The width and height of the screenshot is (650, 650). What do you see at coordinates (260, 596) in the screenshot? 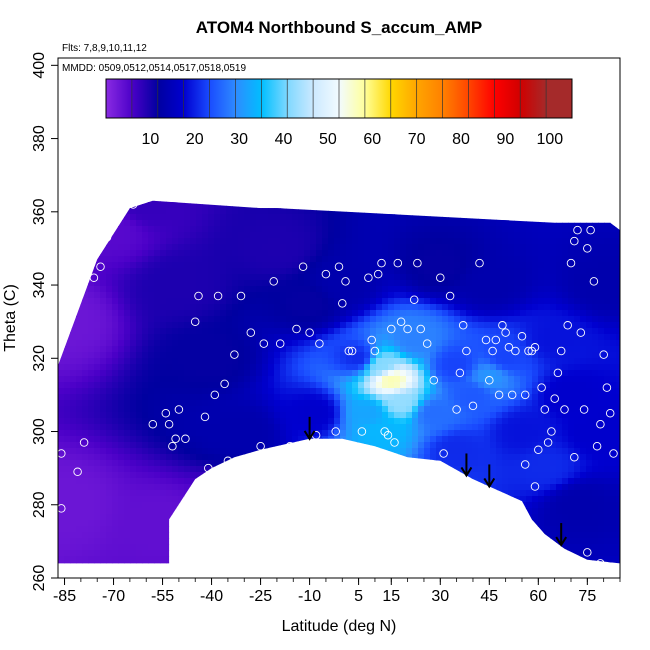
I see `x-tick-label: -25` at bounding box center [260, 596].